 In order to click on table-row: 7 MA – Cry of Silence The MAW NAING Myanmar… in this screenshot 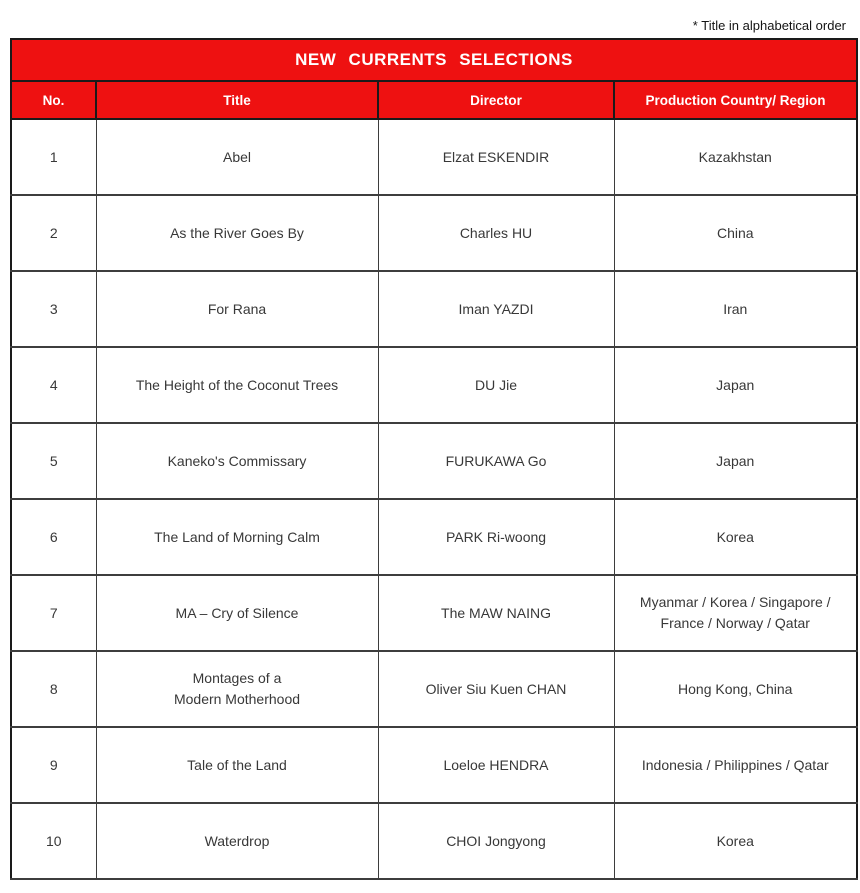, I will do `click(434, 613)`.